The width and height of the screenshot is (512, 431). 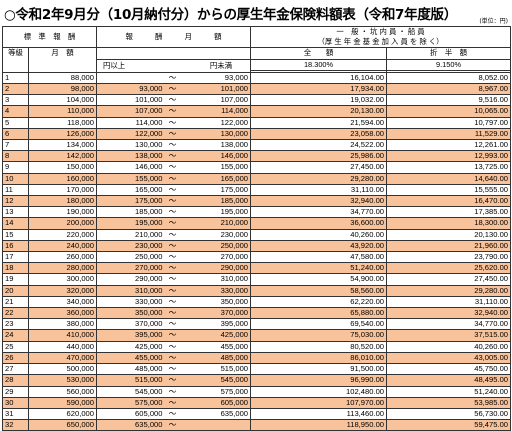 I want to click on to-cell: 455,000, so click(x=216, y=346).